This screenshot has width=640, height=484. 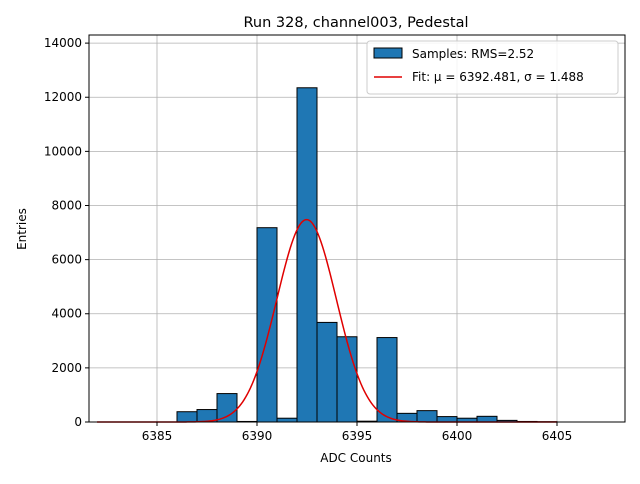 I want to click on x-tick-label: 6385, so click(x=157, y=436).